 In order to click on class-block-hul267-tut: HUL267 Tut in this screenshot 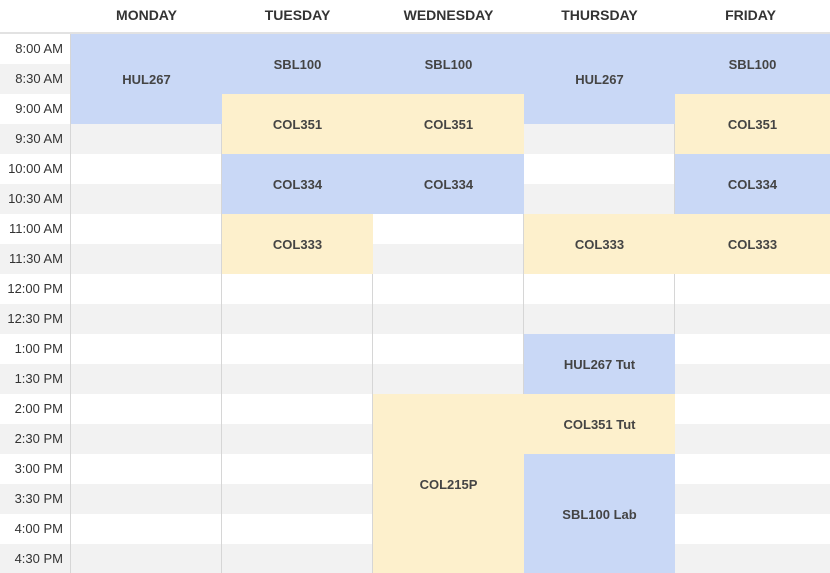, I will do `click(599, 364)`.